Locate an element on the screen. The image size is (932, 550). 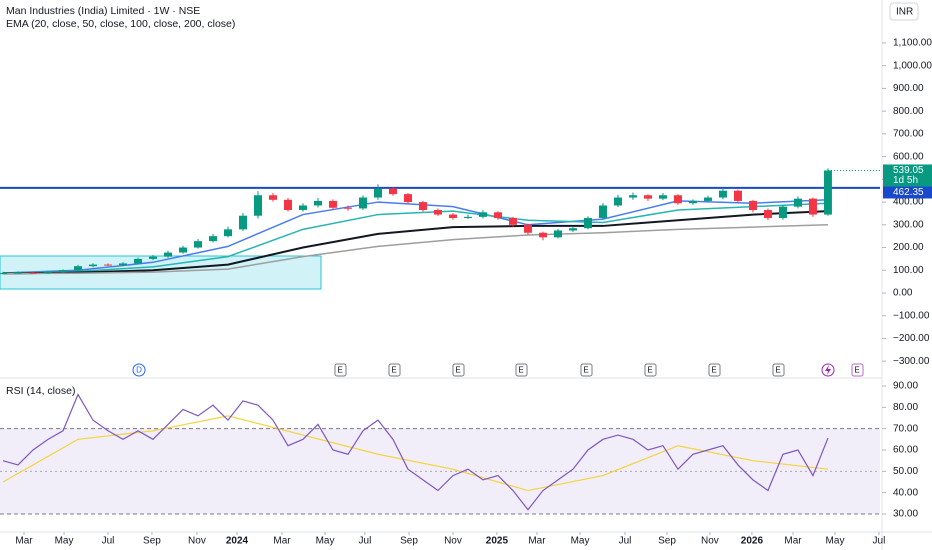
event-label: D is located at coordinates (139, 370).